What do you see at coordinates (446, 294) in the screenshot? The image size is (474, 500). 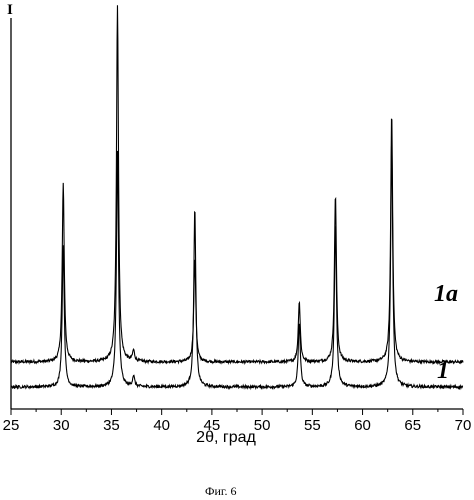 I see `series-label-1a: 1a` at bounding box center [446, 294].